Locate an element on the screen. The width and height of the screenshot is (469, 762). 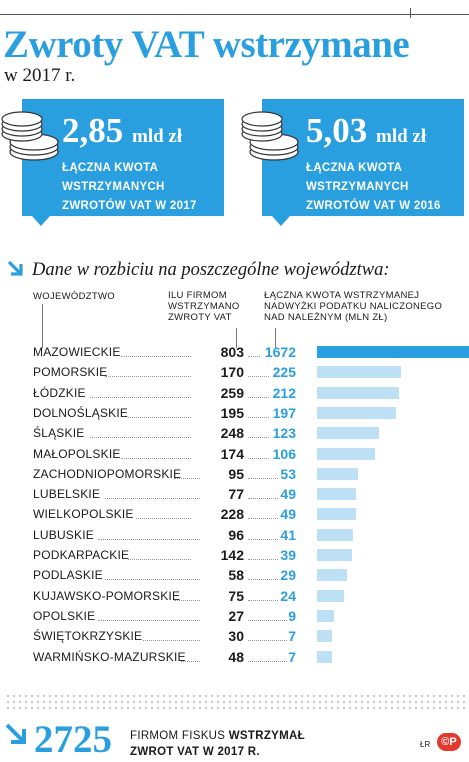
header-line: NADWYŻKI PODATKU NALICZONEGO is located at coordinates (353, 306).